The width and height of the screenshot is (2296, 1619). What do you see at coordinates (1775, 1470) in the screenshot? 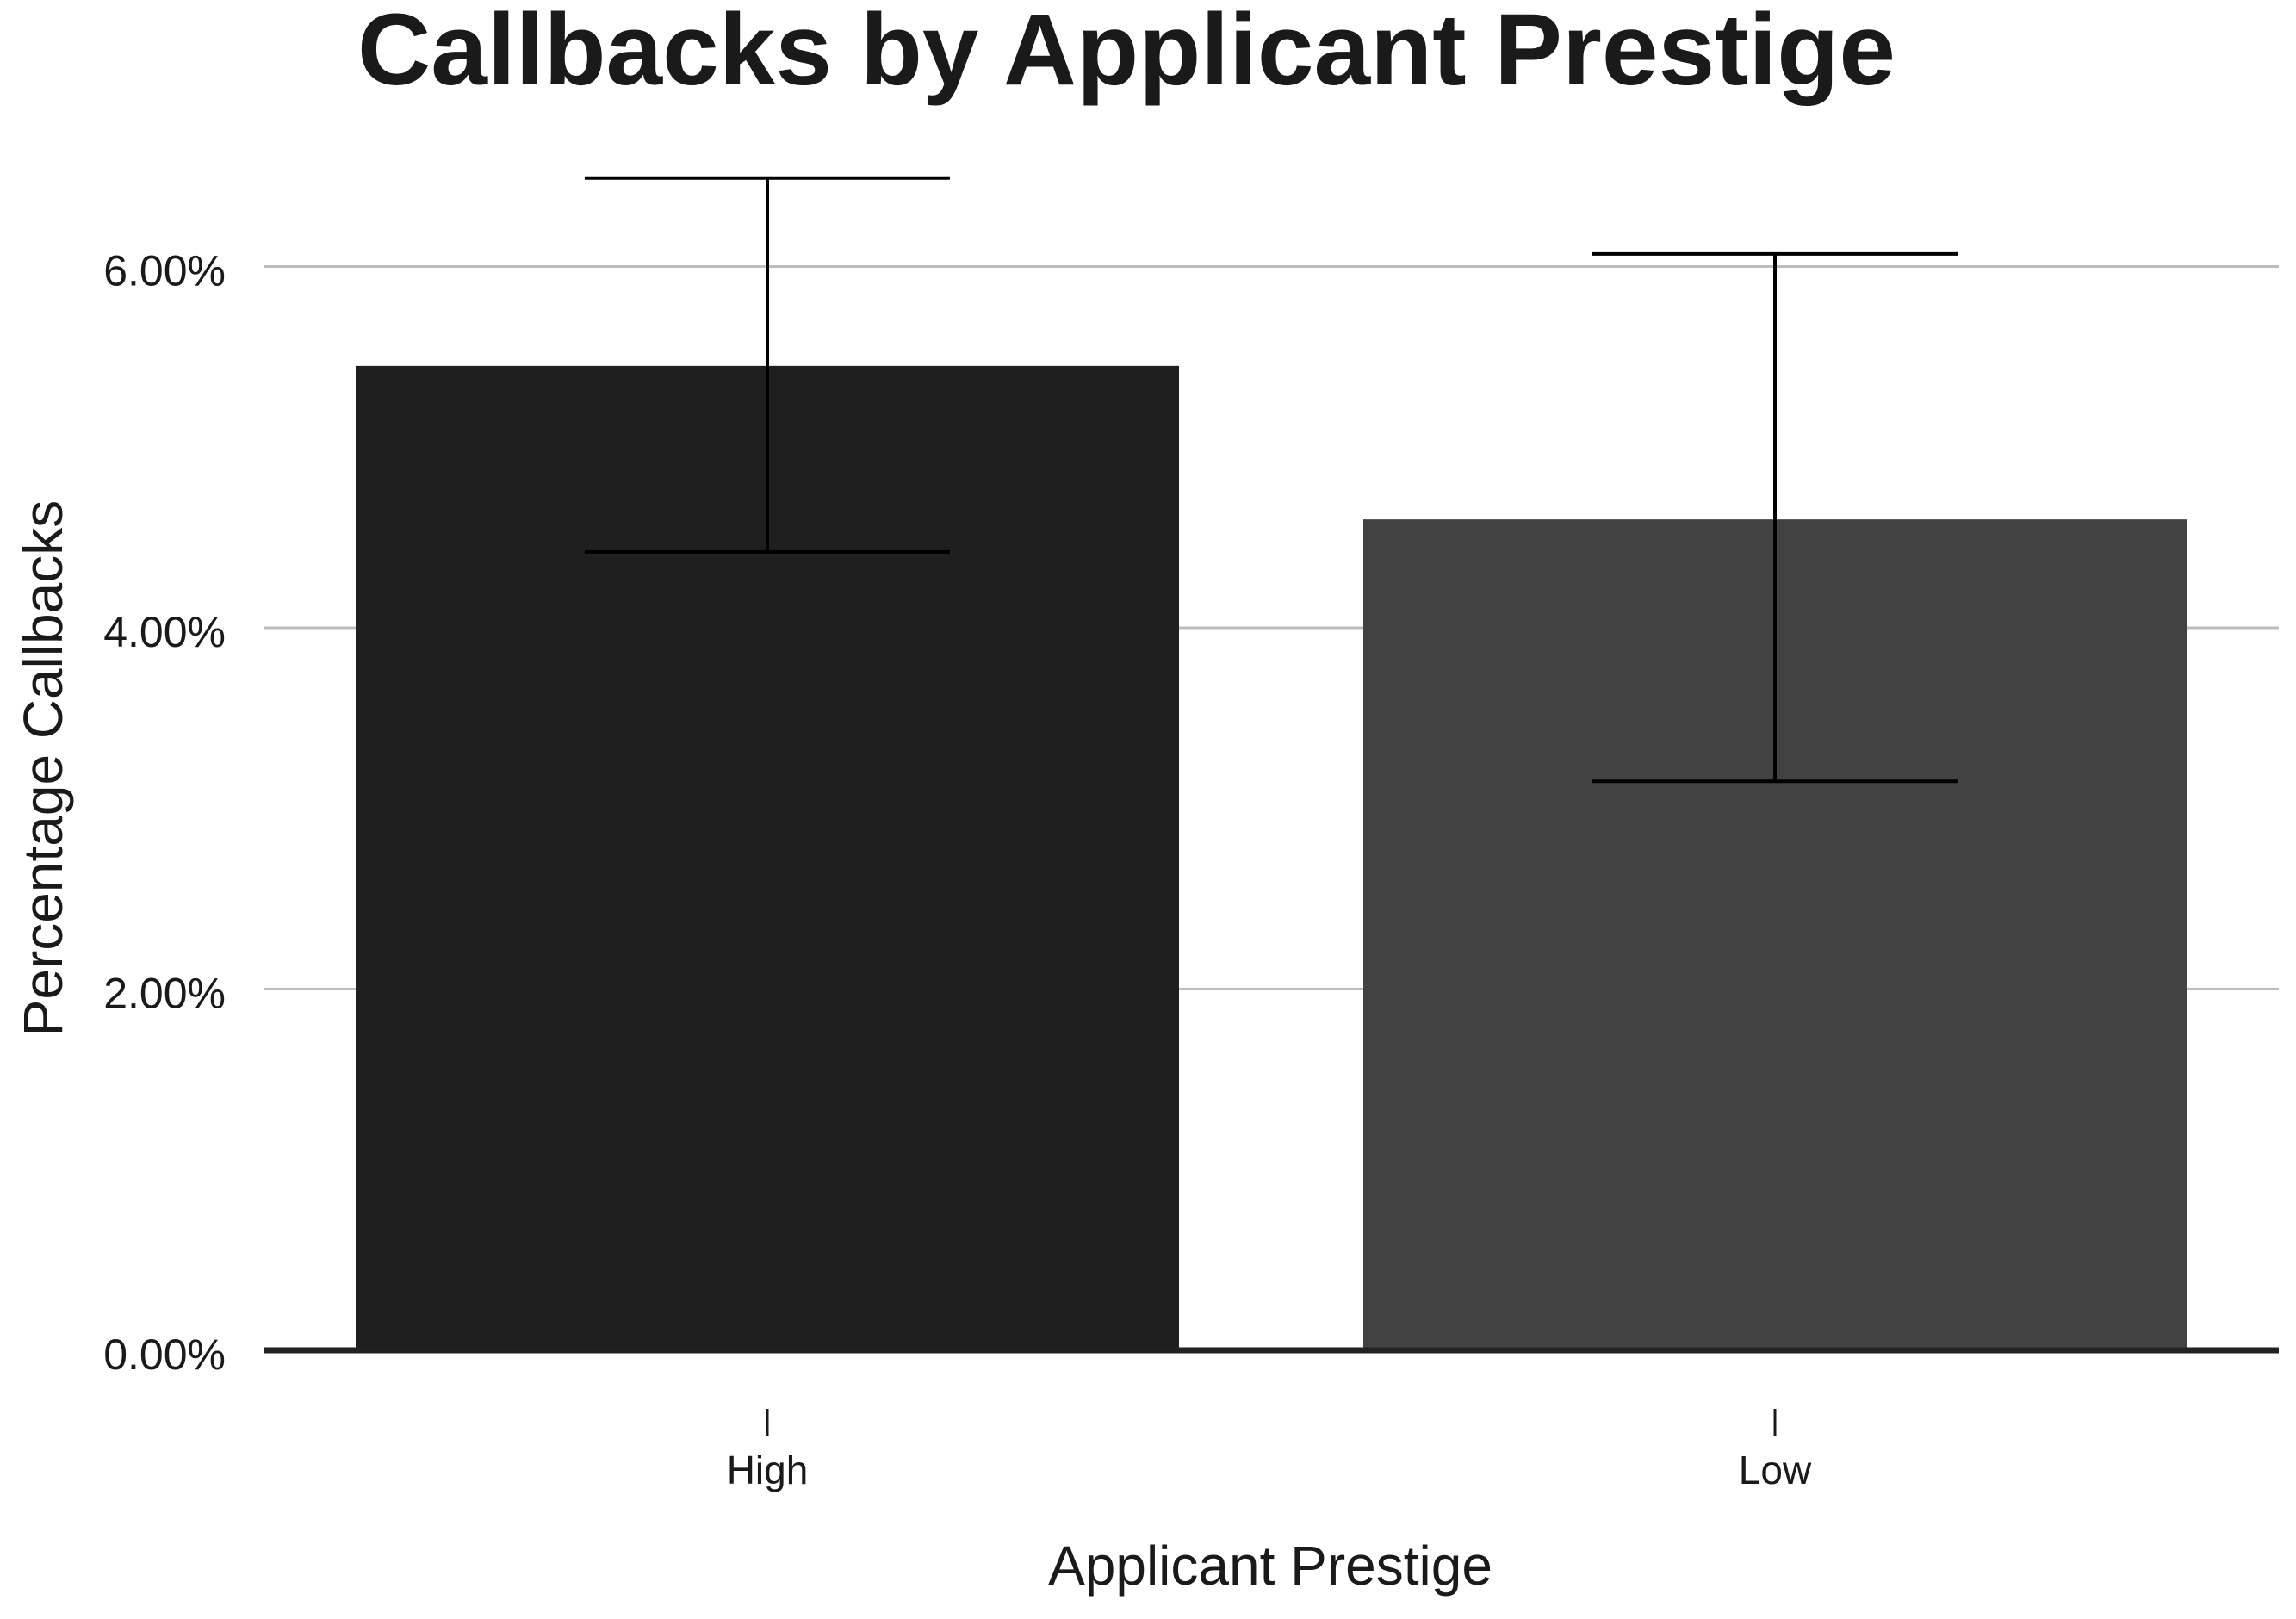
I see `x-tick-label: Low` at bounding box center [1775, 1470].